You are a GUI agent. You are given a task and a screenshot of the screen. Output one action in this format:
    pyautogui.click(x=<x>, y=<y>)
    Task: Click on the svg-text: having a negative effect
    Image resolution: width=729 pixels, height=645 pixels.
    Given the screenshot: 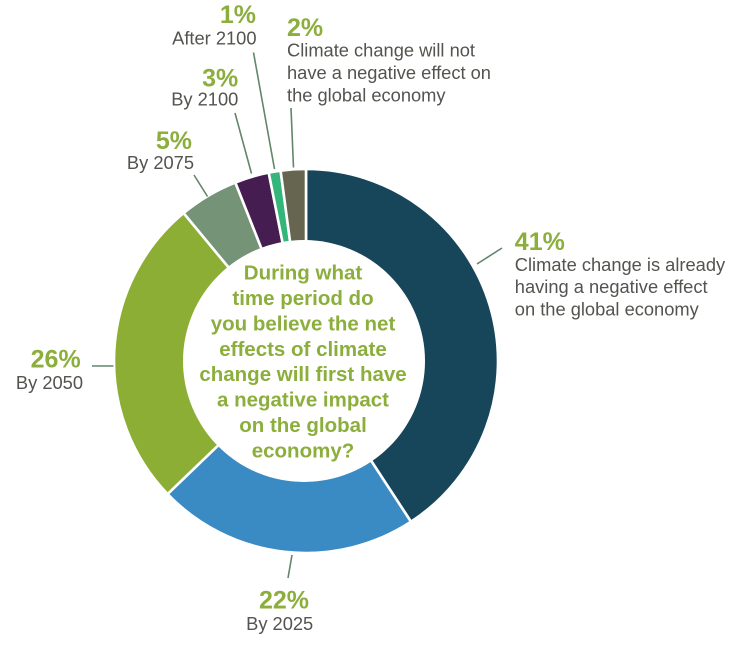 What is the action you would take?
    pyautogui.click(x=611, y=286)
    